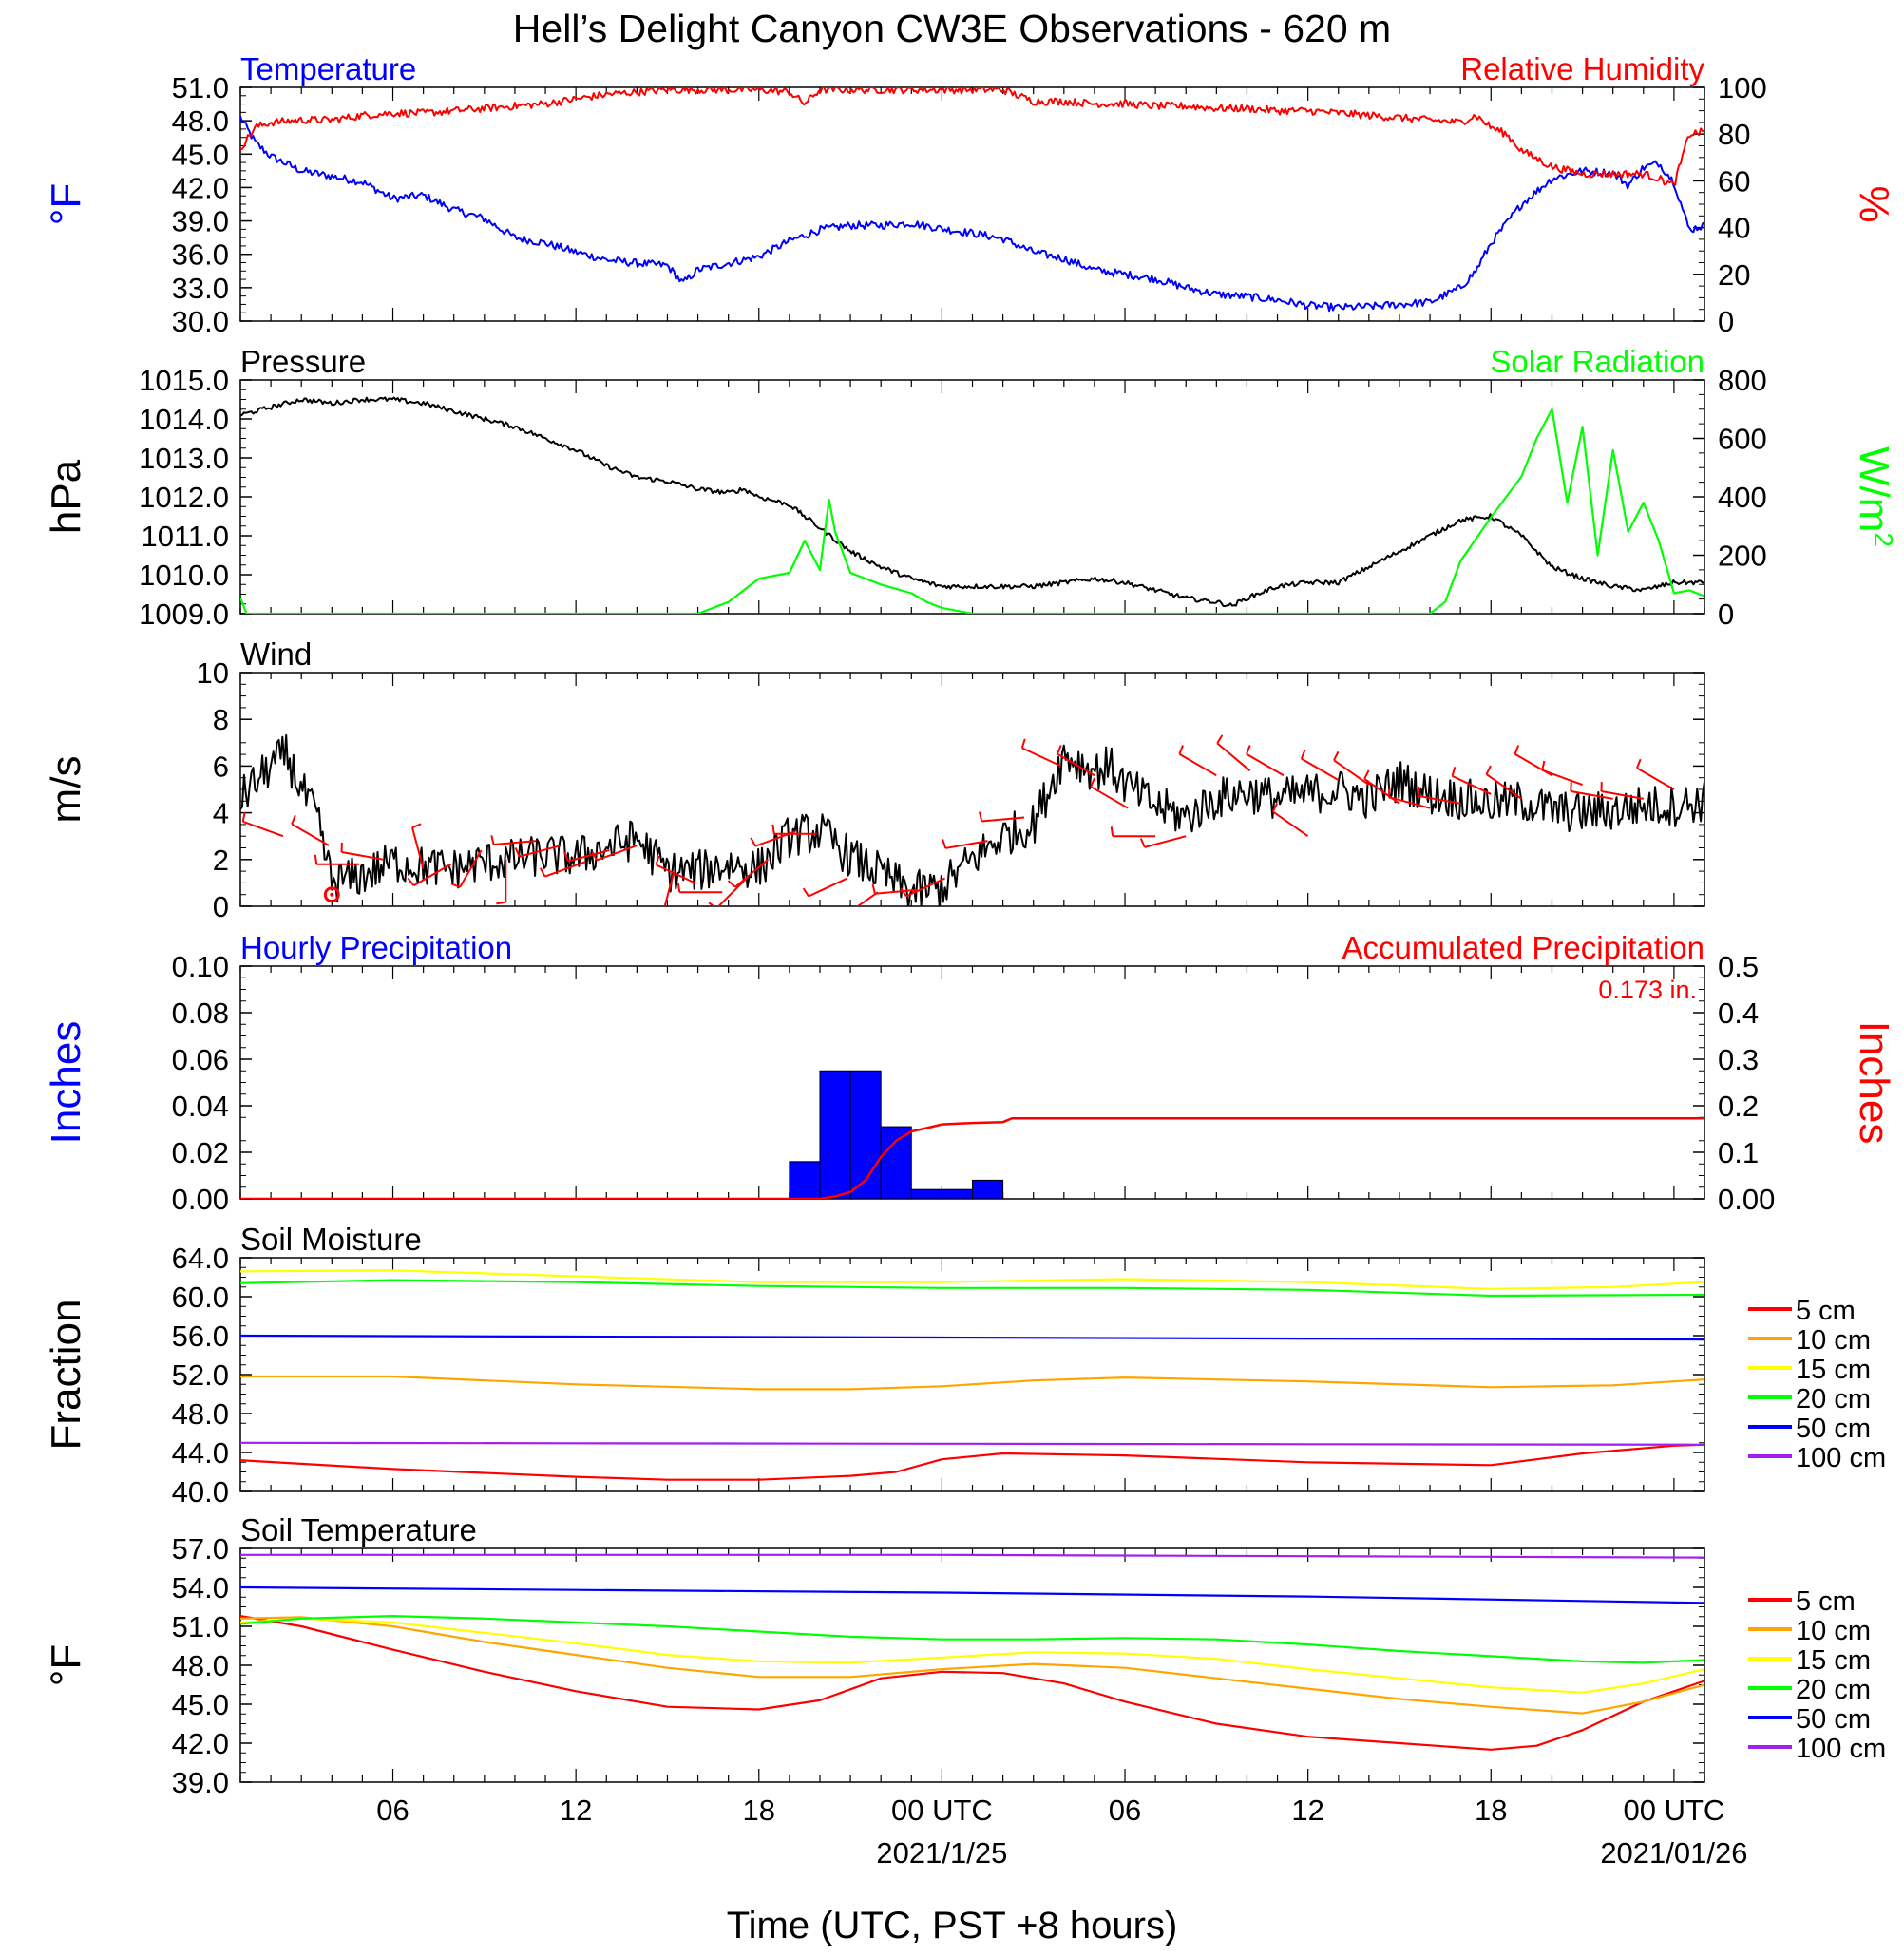  I want to click on right-tick-label: 80, so click(1734, 134).